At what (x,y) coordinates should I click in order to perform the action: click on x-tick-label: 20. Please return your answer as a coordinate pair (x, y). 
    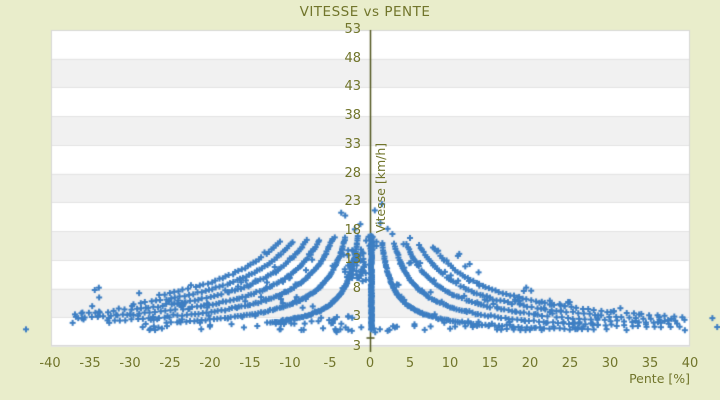
    Looking at the image, I should click on (530, 363).